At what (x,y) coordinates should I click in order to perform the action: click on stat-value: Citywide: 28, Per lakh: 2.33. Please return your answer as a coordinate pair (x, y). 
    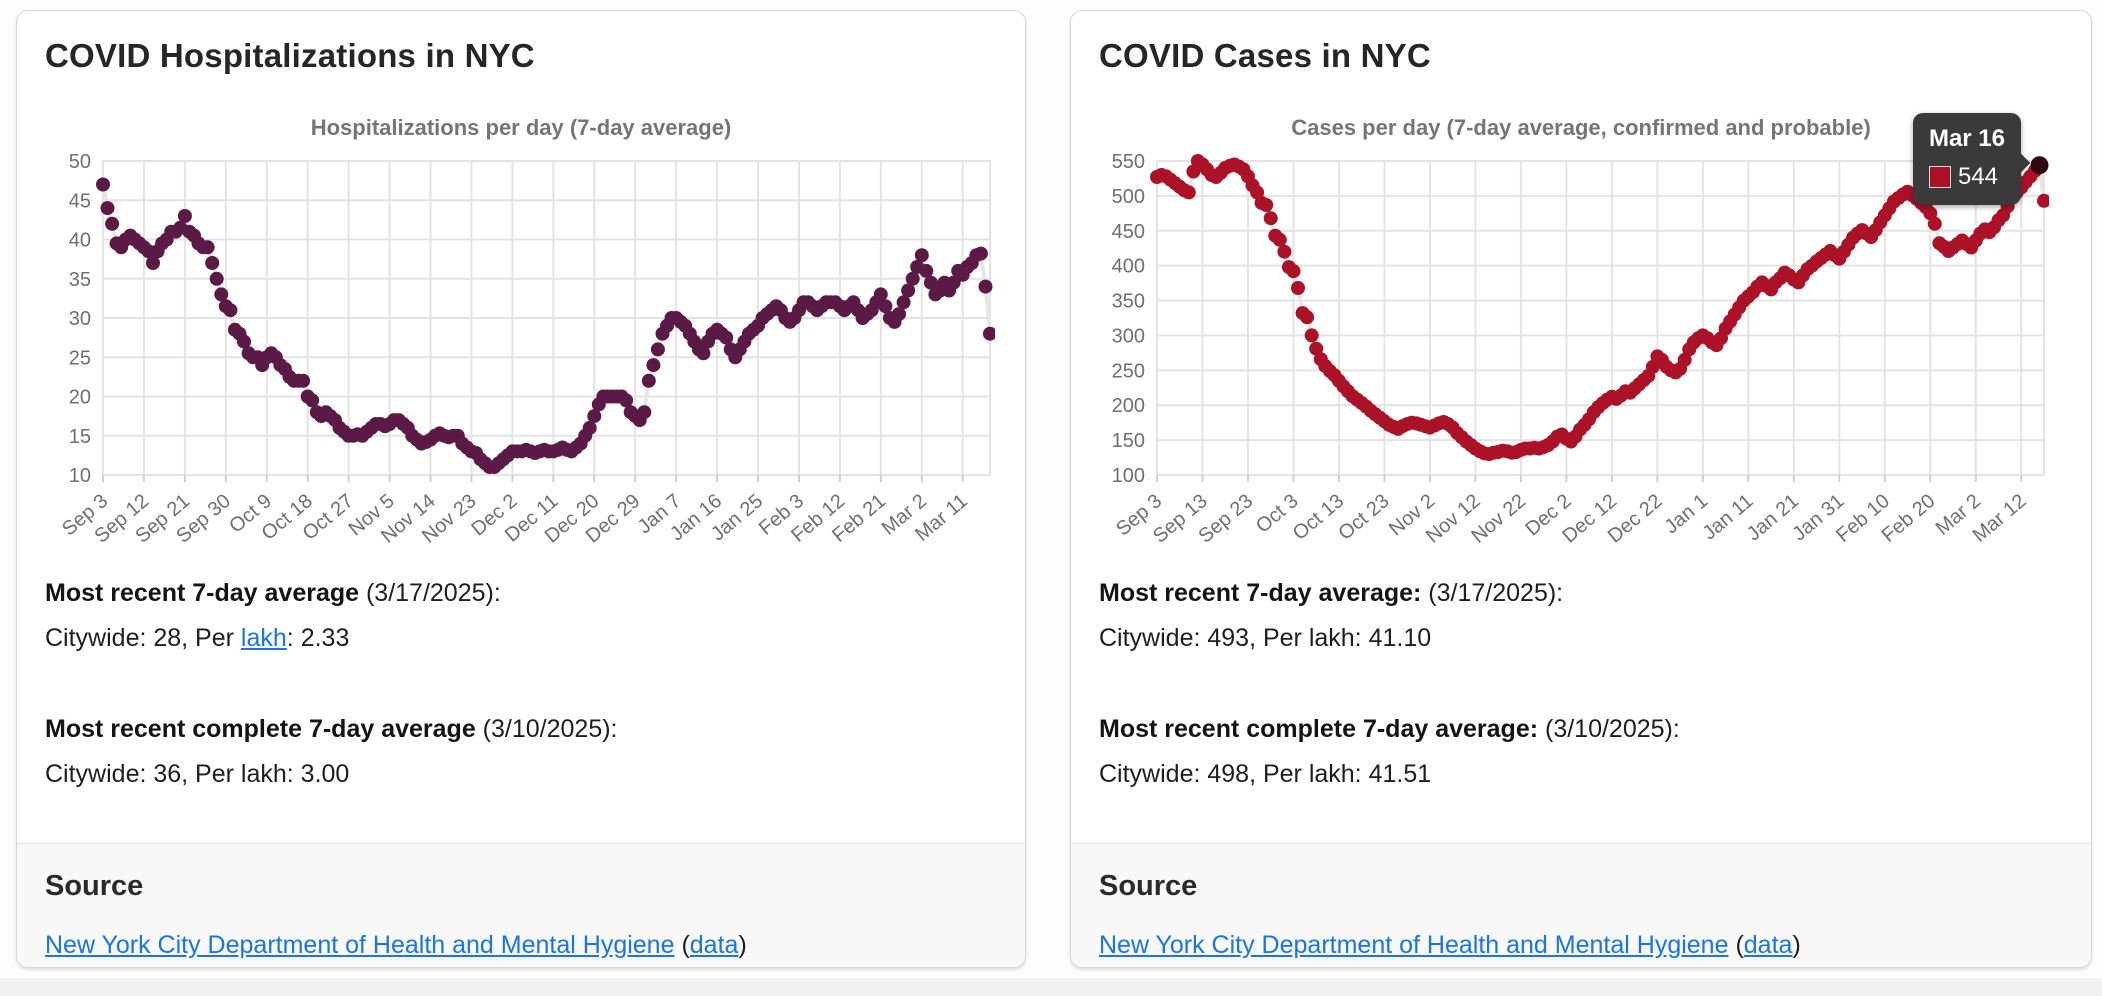
    Looking at the image, I should click on (197, 638).